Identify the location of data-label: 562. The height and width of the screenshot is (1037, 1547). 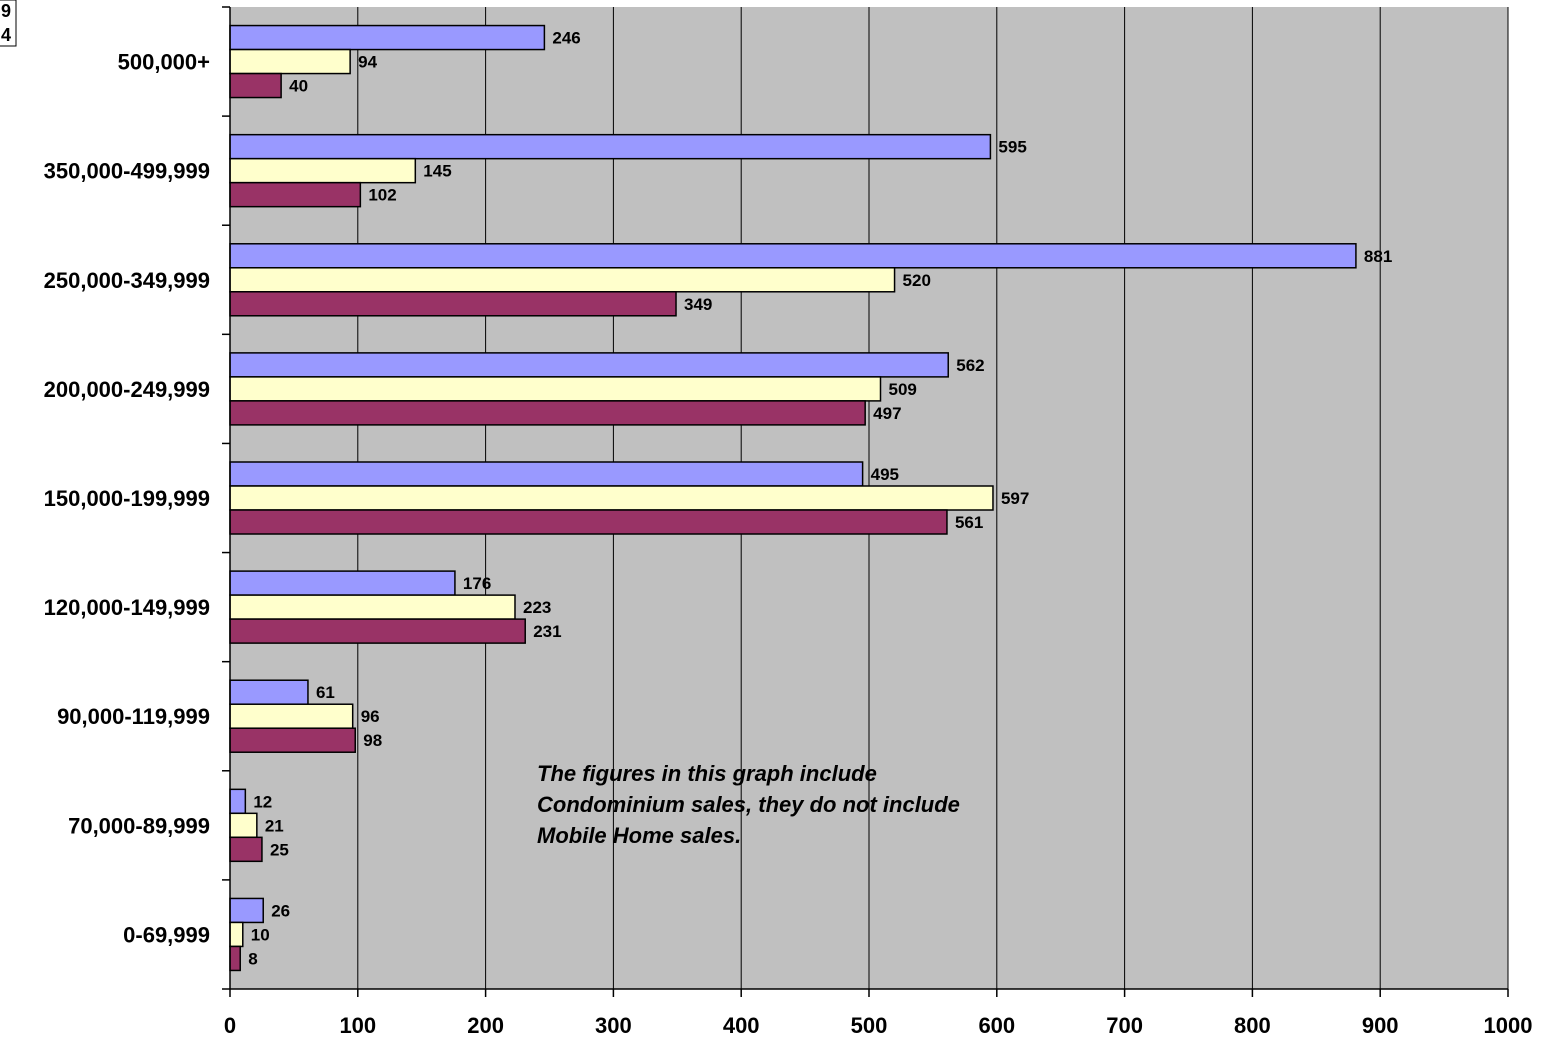
(970, 365).